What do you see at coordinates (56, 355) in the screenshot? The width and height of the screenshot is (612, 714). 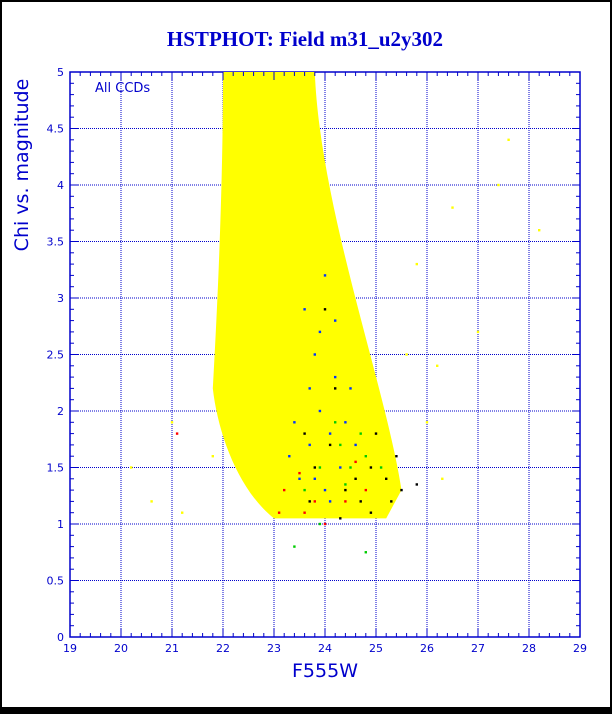 I see `y-tick-label: 2.5` at bounding box center [56, 355].